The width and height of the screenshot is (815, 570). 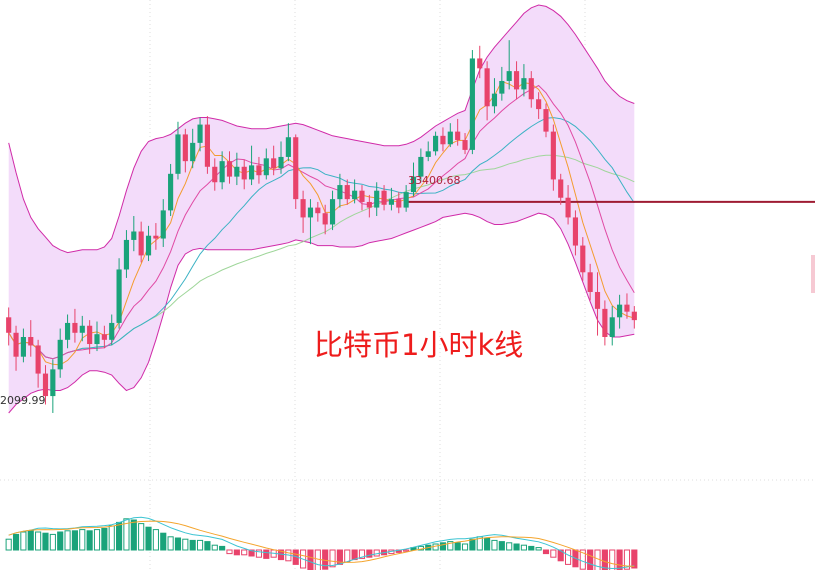 I want to click on macd-dea-line, so click(x=321, y=543).